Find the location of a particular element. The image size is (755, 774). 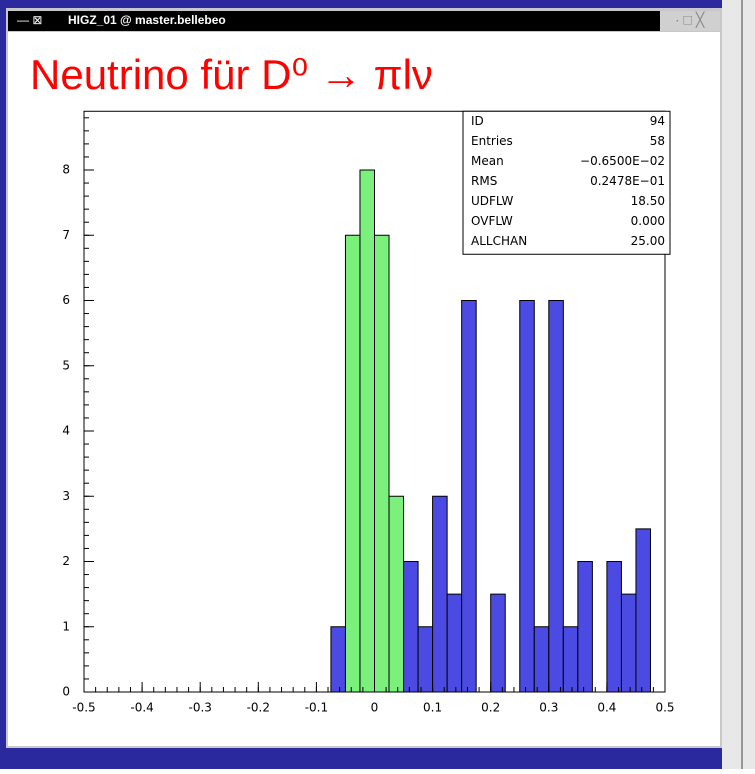

y-tick-label: 1 is located at coordinates (66, 626).